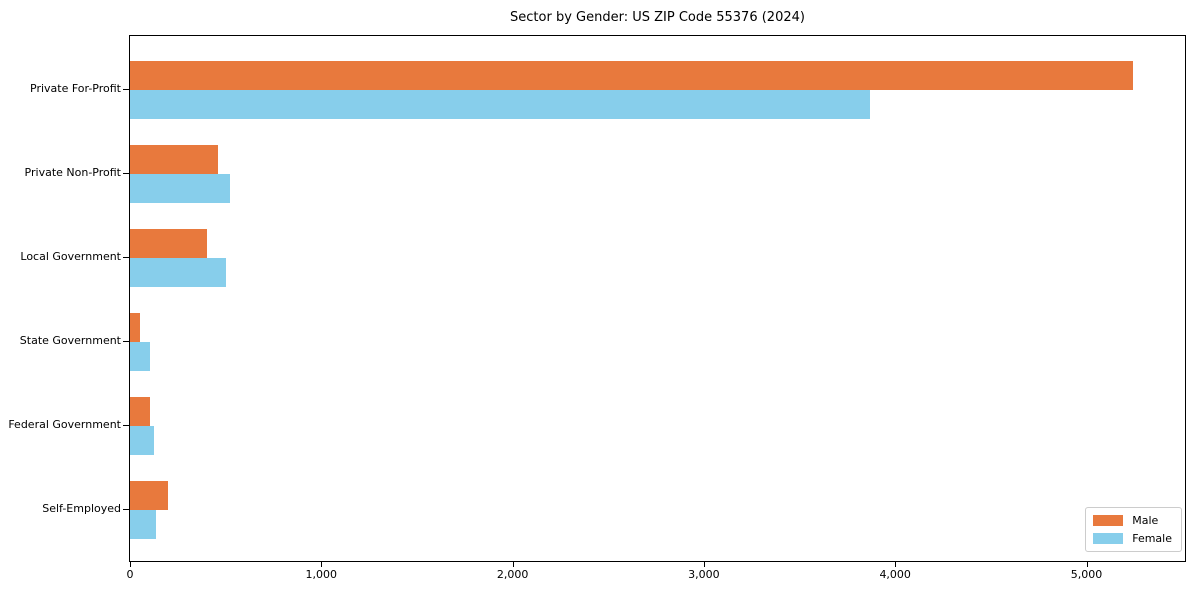 This screenshot has height=600, width=1200. What do you see at coordinates (704, 574) in the screenshot?
I see `x-tick-label-3000: 3,000` at bounding box center [704, 574].